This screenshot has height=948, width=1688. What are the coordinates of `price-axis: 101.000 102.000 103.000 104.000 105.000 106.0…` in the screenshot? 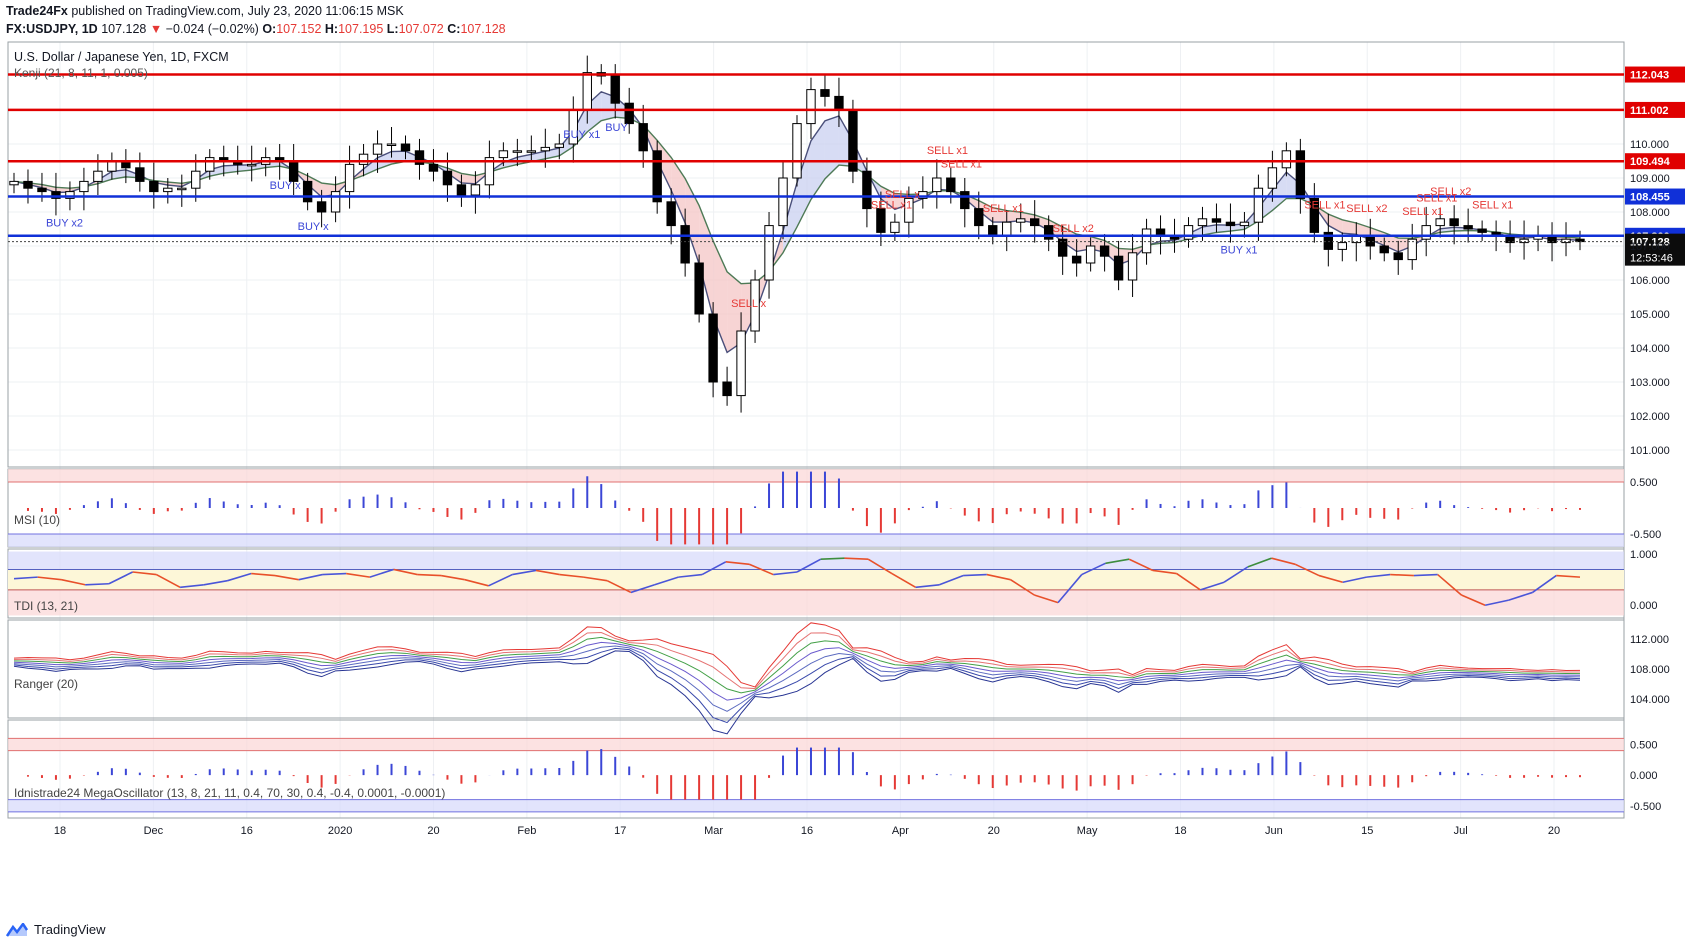 It's located at (1650, 298).